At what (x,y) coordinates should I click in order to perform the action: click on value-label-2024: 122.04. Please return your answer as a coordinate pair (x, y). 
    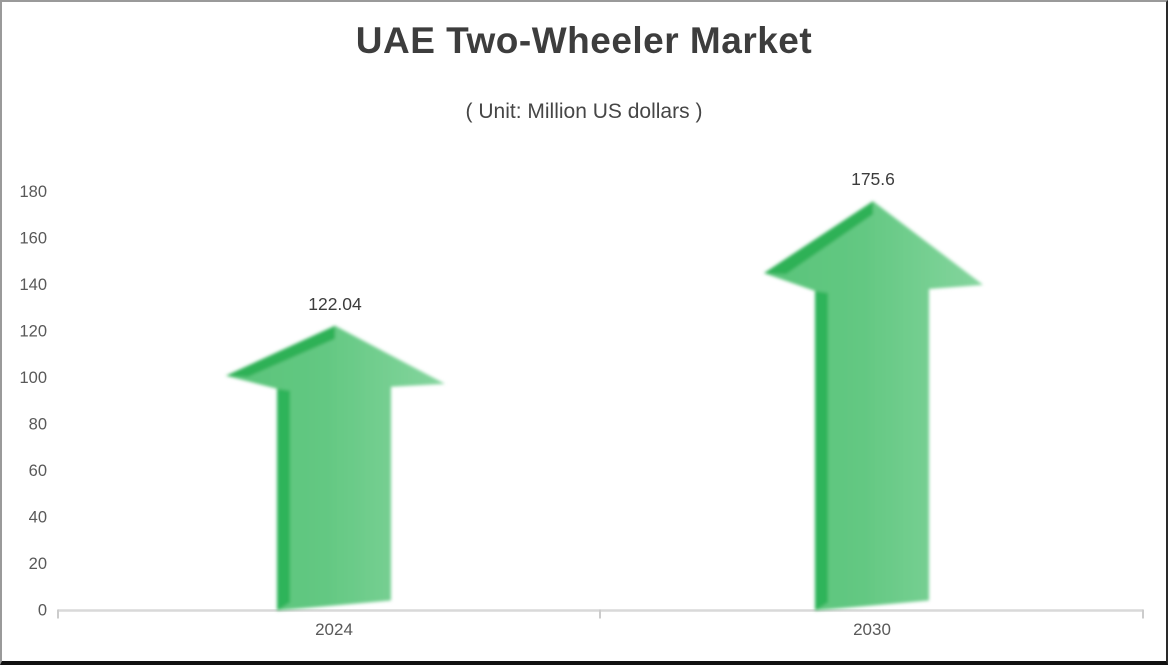
    Looking at the image, I should click on (335, 304).